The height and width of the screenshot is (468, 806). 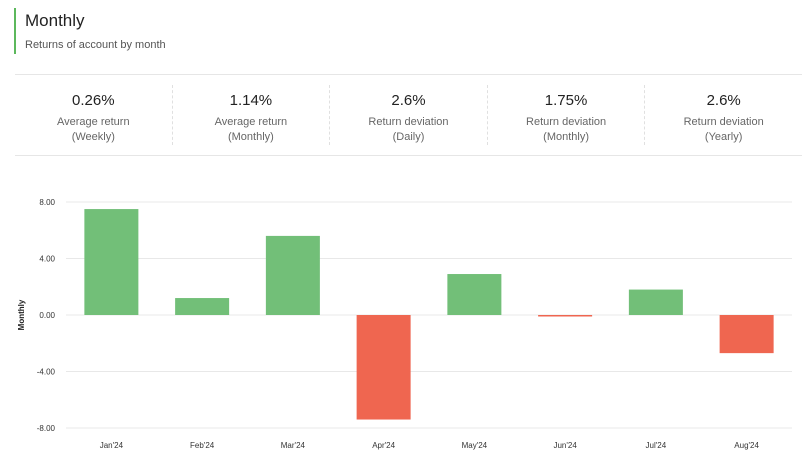 I want to click on stat-label: Average return (Monthly), so click(x=251, y=129).